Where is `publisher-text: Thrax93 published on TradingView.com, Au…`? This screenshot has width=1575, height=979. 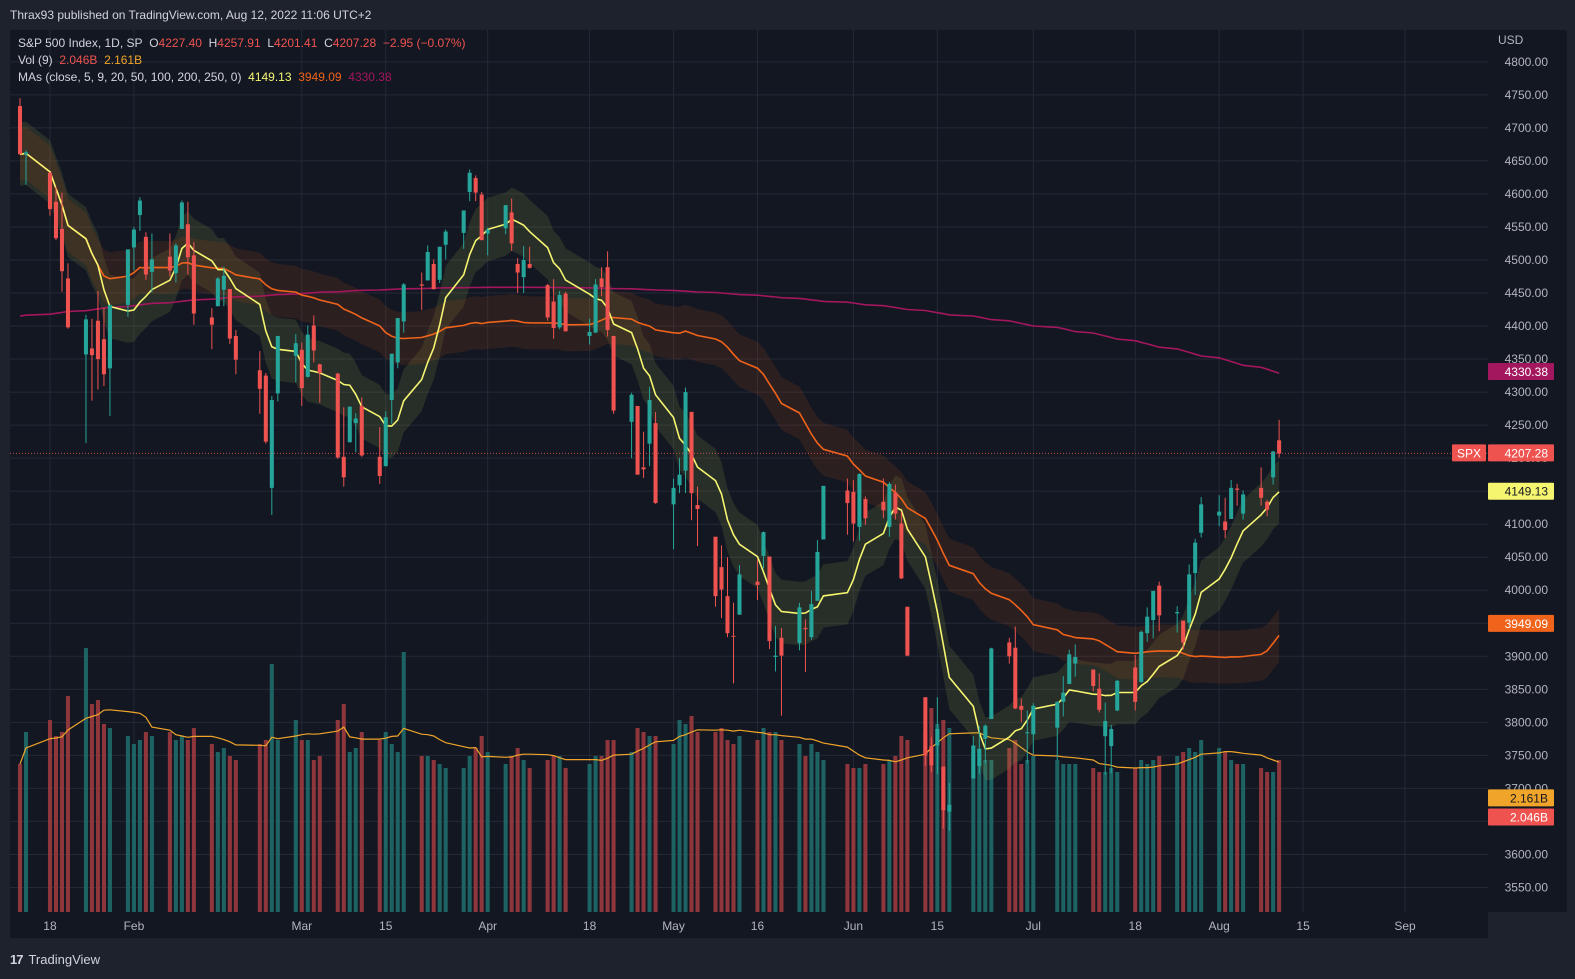 publisher-text: Thrax93 published on TradingView.com, Au… is located at coordinates (191, 15).